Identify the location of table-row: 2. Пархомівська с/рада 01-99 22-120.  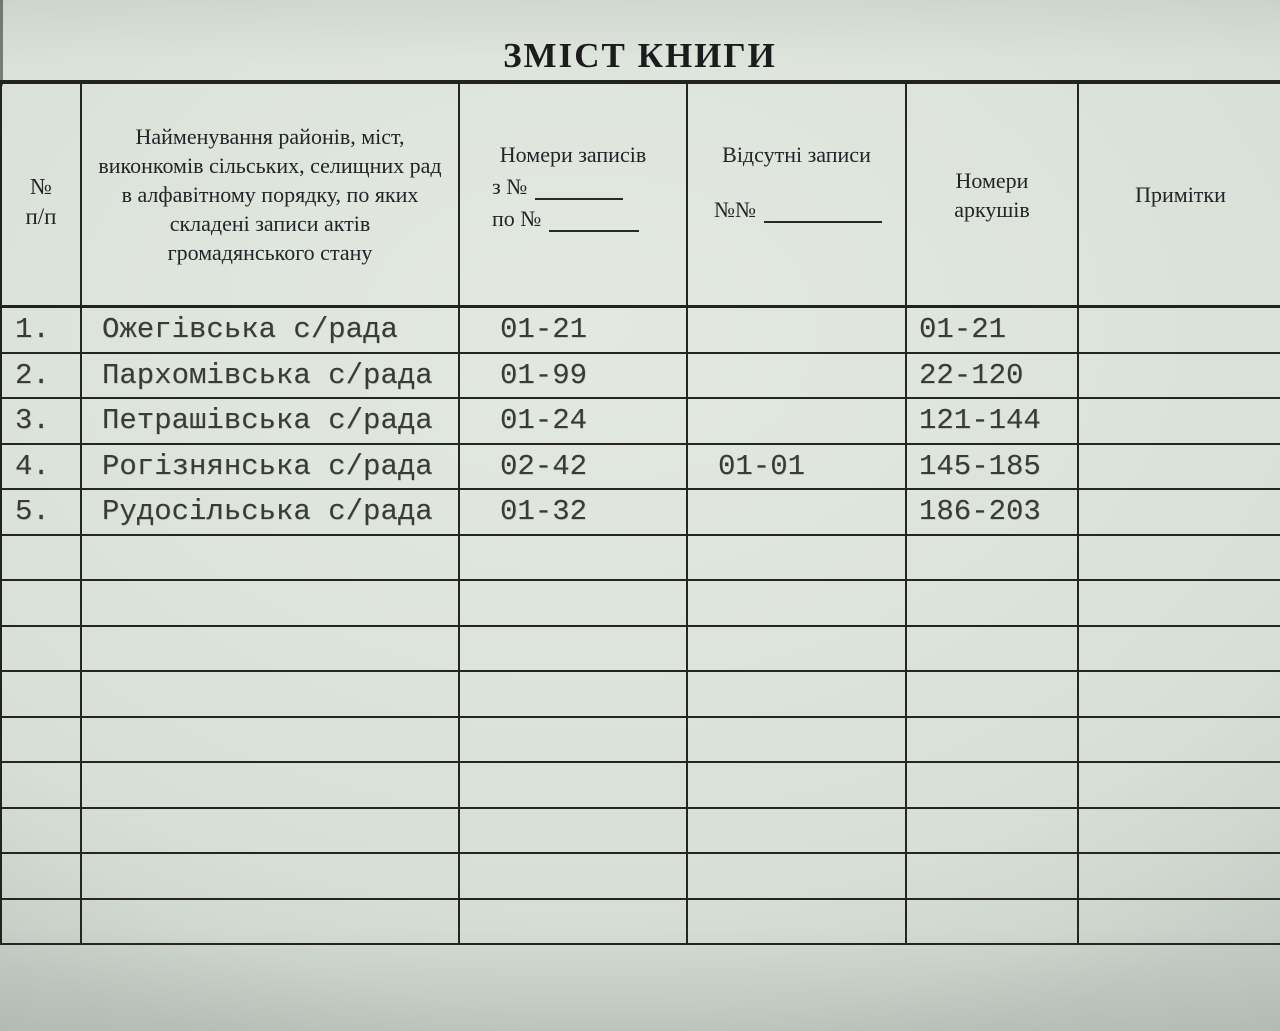
(641, 376).